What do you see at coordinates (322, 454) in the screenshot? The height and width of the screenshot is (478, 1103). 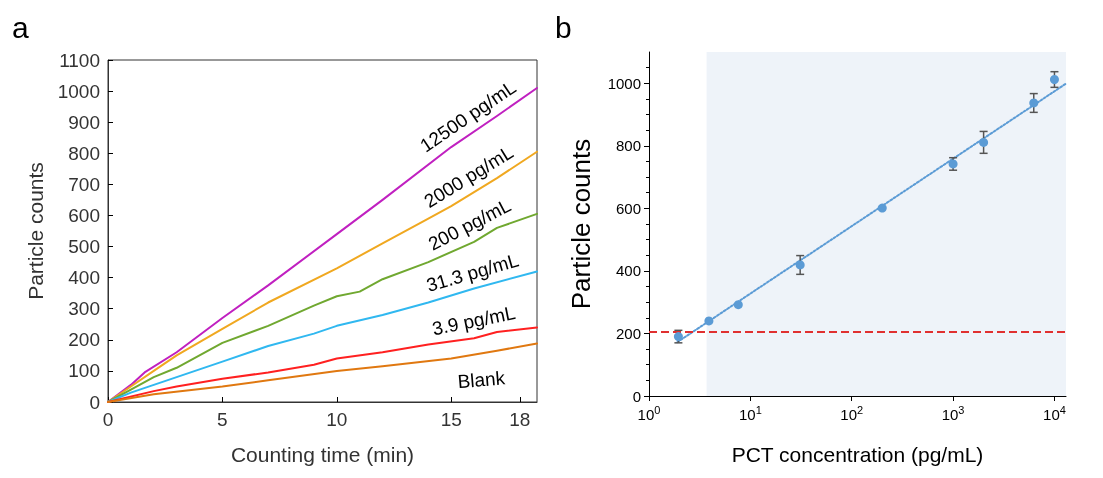 I see `x-axis-title: Counting time (min)` at bounding box center [322, 454].